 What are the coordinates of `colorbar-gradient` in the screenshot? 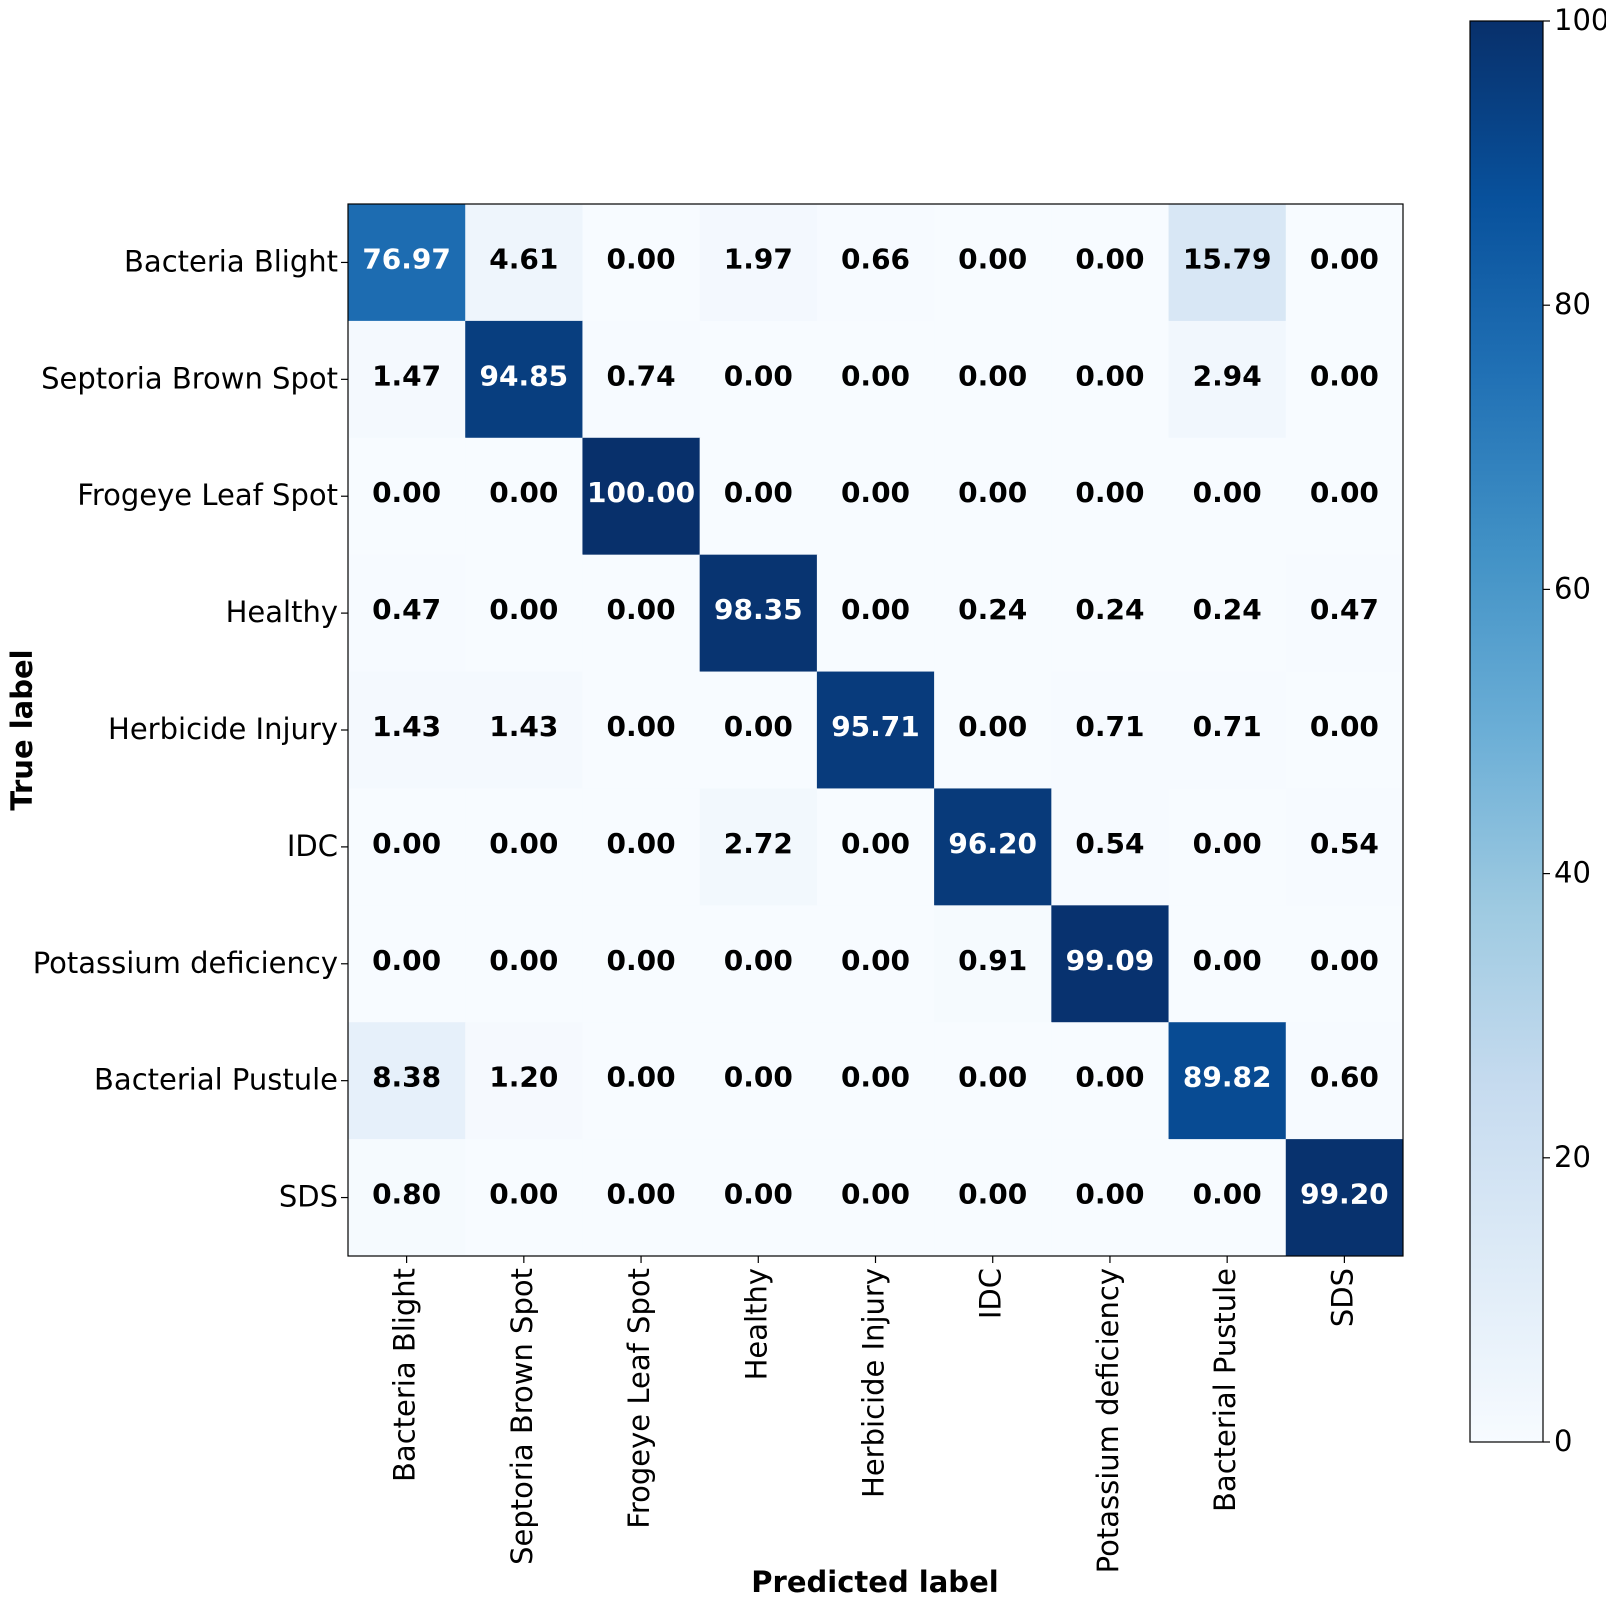 It's located at (1506, 731).